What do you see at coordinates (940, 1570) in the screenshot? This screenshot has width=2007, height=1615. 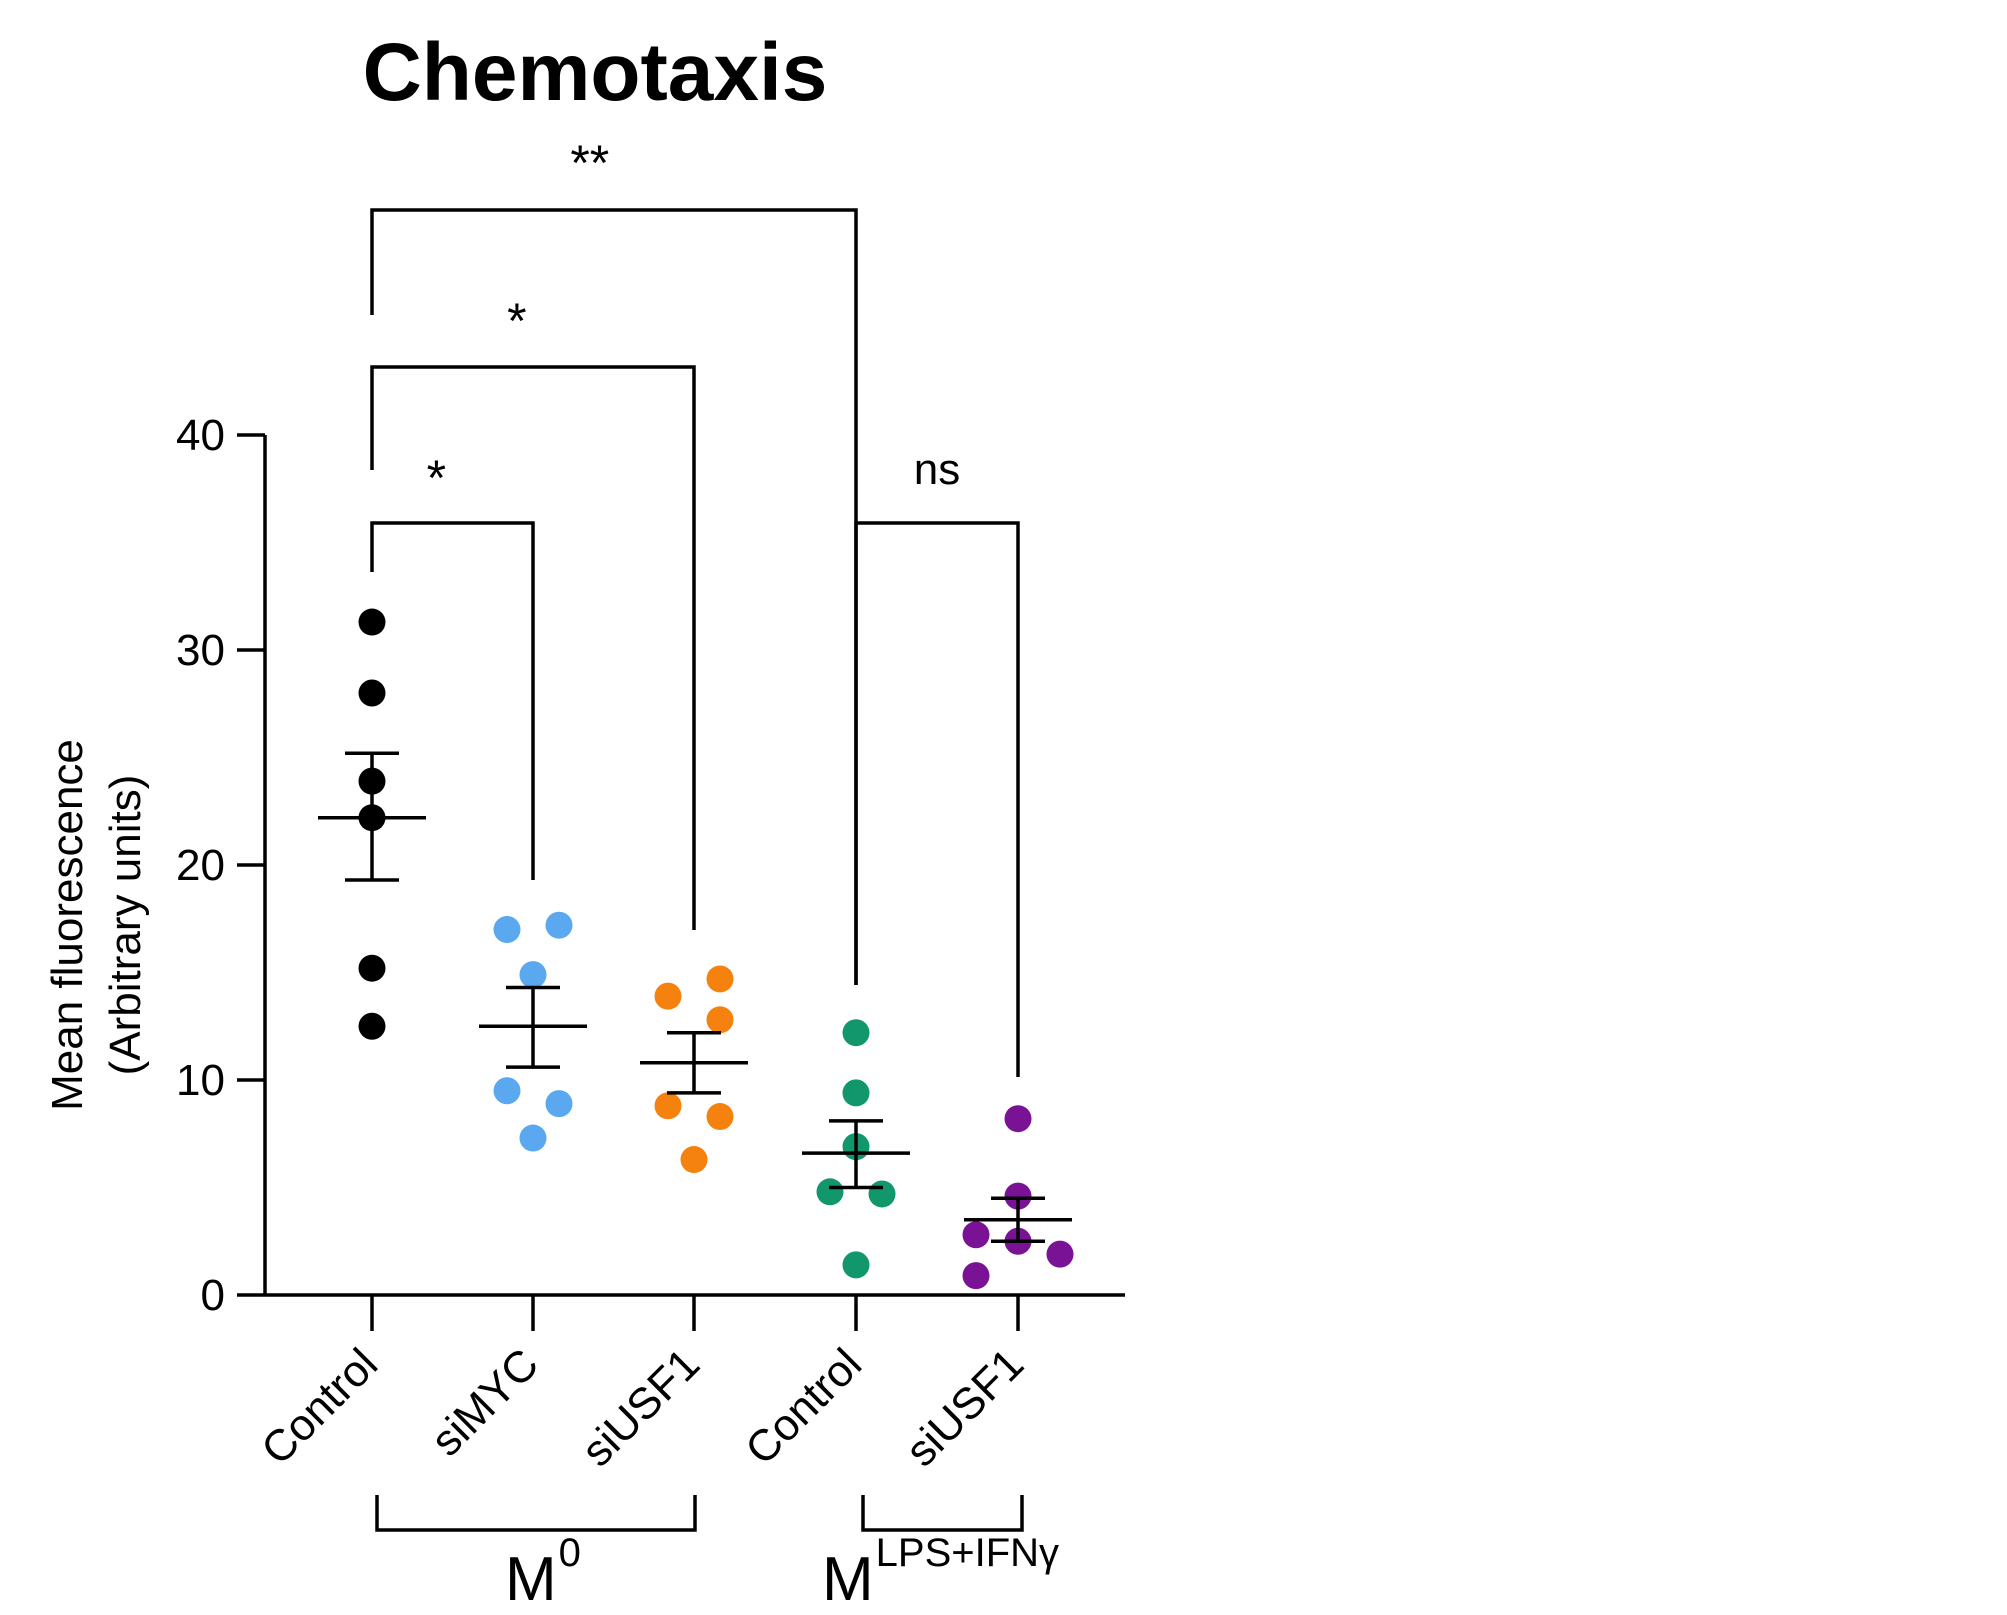 I see `group-label: MLPS+IFNγ` at bounding box center [940, 1570].